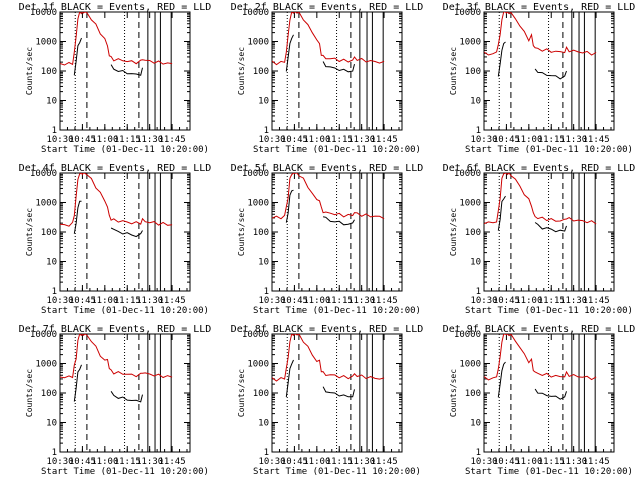 The width and height of the screenshot is (640, 480). I want to click on panel-title: Det 3f BLACK = Events, RED = LLD, so click(539, 7).